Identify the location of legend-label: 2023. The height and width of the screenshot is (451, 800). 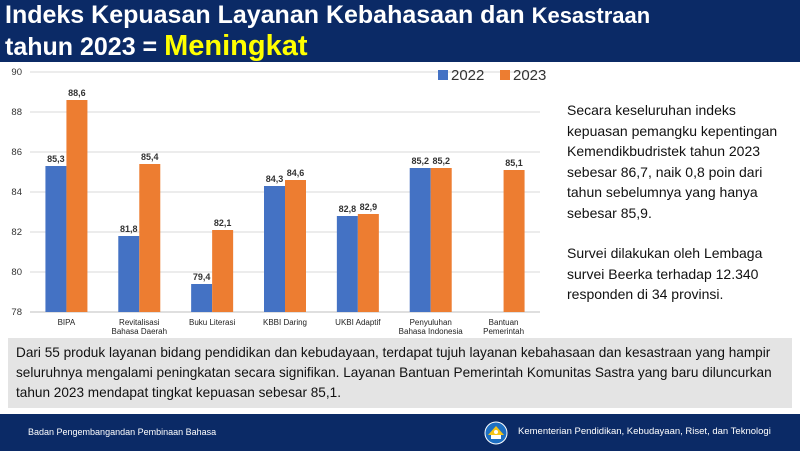
(529, 75).